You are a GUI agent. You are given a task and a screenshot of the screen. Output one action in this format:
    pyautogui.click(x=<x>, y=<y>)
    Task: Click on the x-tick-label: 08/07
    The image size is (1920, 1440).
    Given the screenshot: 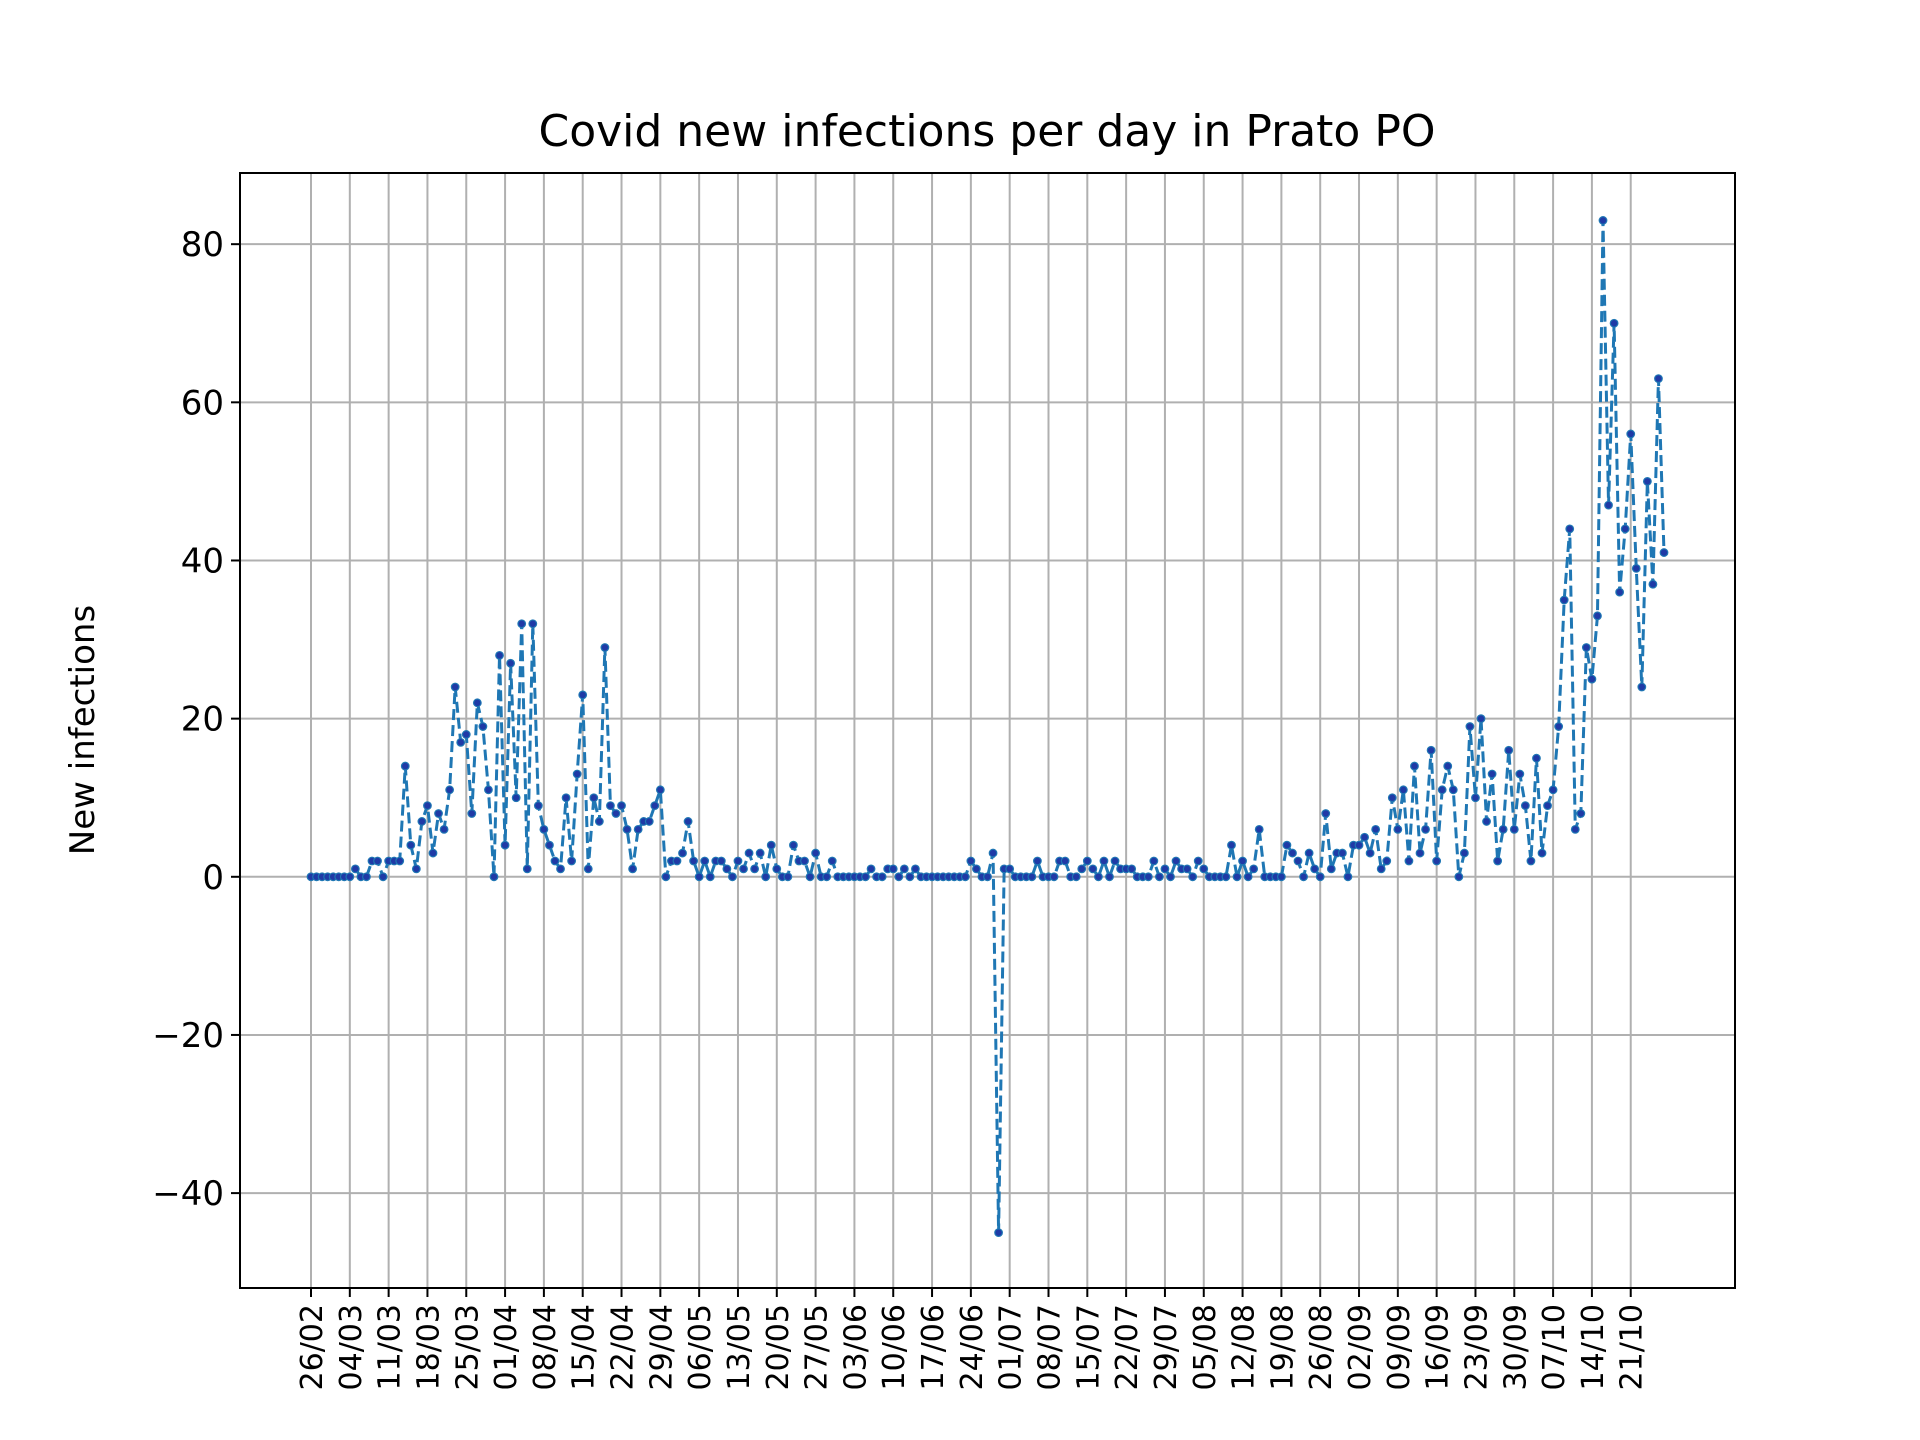 What is the action you would take?
    pyautogui.click(x=1049, y=1347)
    